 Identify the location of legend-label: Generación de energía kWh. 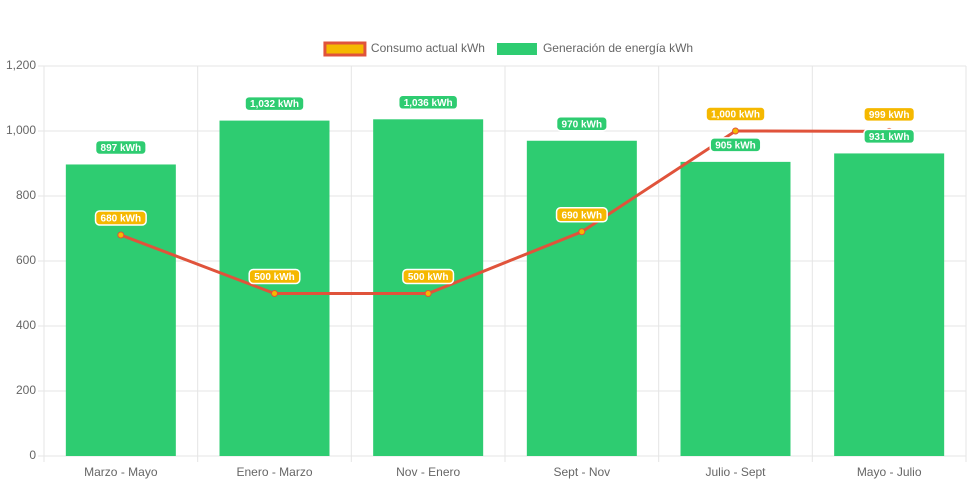
(618, 48).